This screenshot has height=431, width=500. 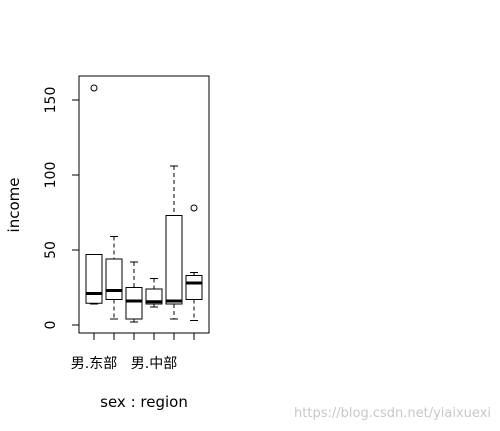 I want to click on y-tick-label: 0, so click(x=51, y=325).